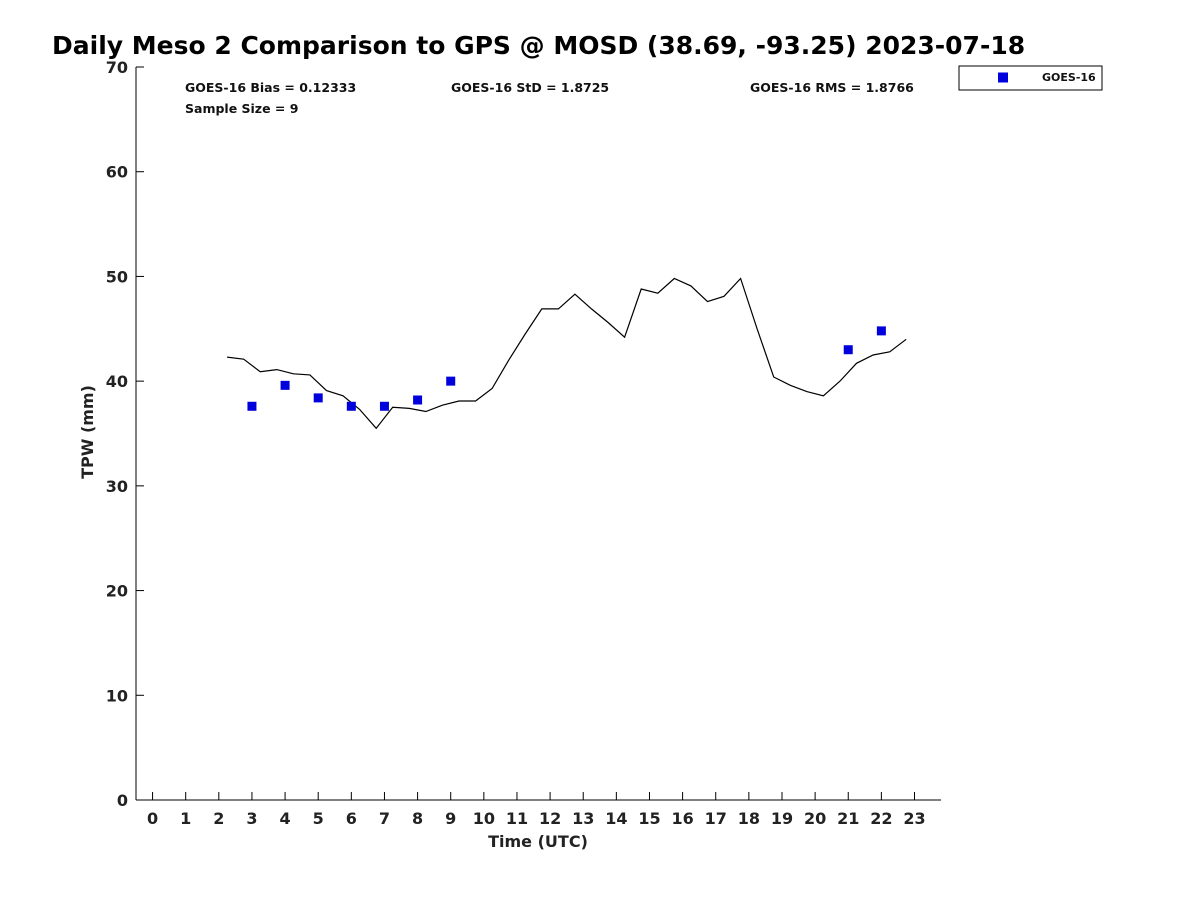  What do you see at coordinates (318, 818) in the screenshot?
I see `x-tick-label: 5` at bounding box center [318, 818].